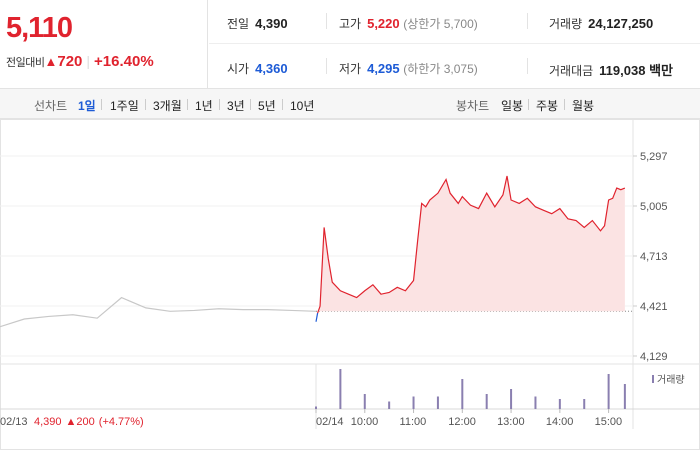 This screenshot has height=450, width=700. Describe the element at coordinates (71, 422) in the screenshot. I see `up-triangle-icon: ▲` at that location.